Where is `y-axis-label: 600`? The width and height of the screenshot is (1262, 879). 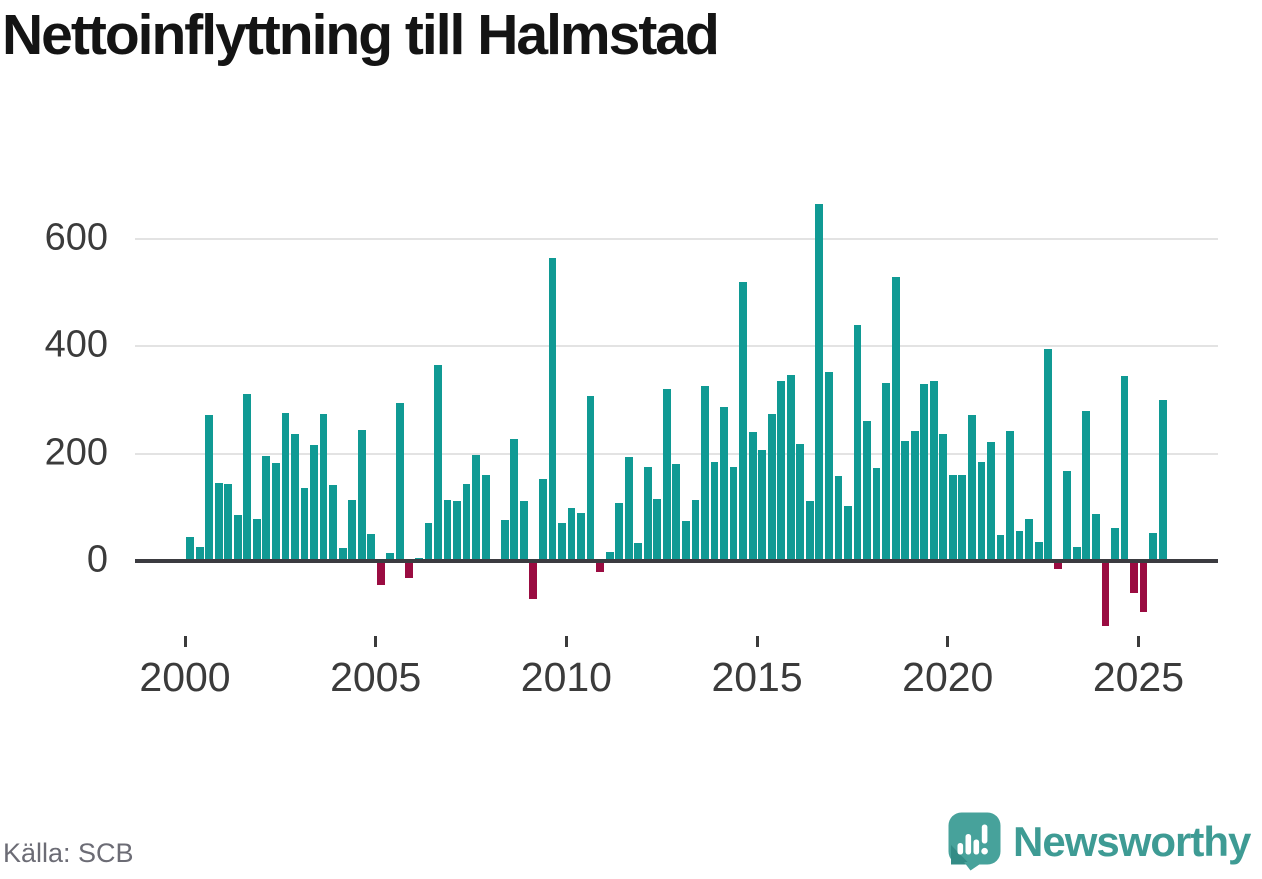
y-axis-label: 600 is located at coordinates (76, 237).